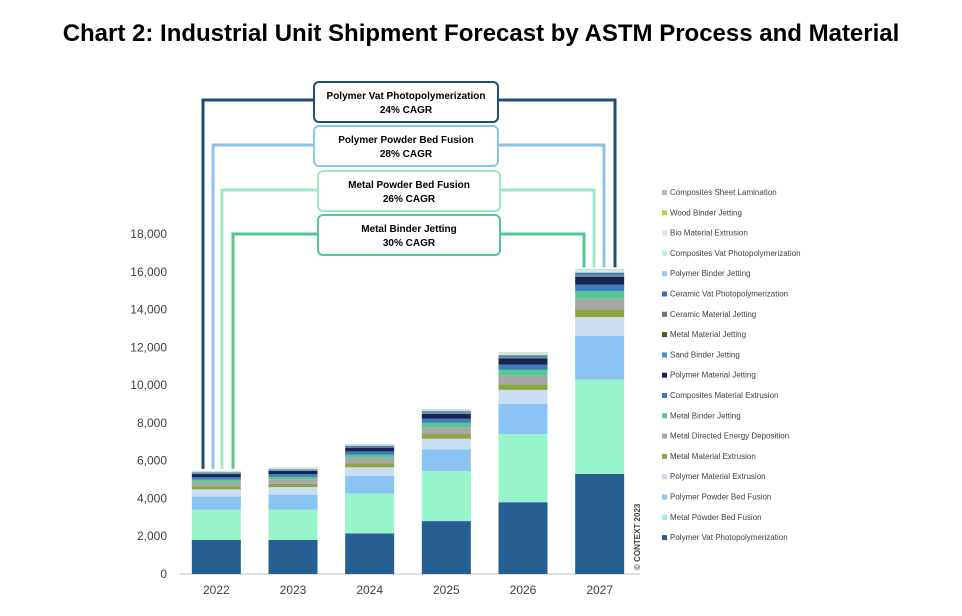 Image resolution: width=962 pixels, height=616 pixels. I want to click on legend-label: Polymer Binder Jetting, so click(710, 273).